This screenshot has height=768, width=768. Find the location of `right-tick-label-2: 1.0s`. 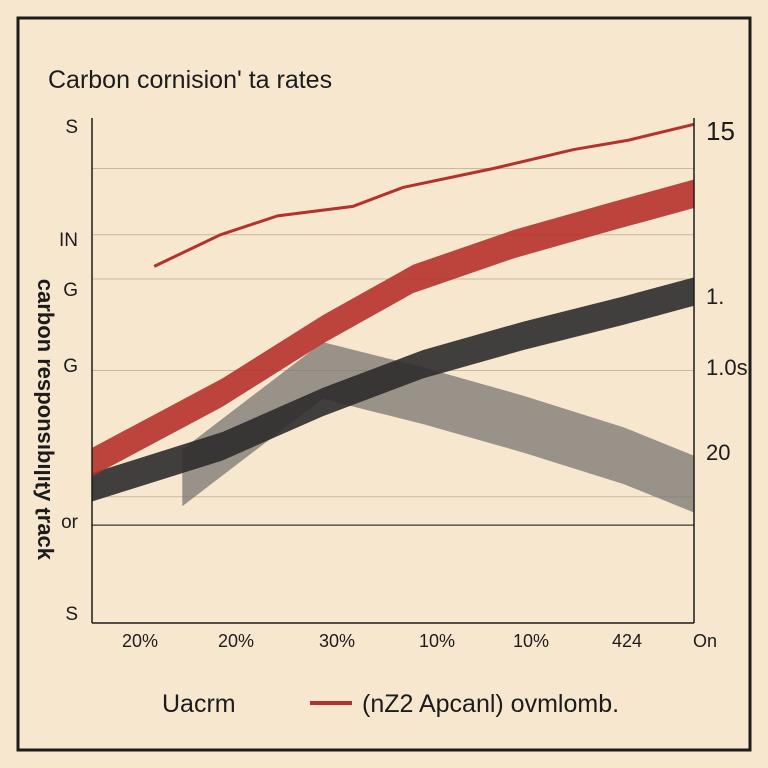

right-tick-label-2: 1.0s is located at coordinates (727, 367).